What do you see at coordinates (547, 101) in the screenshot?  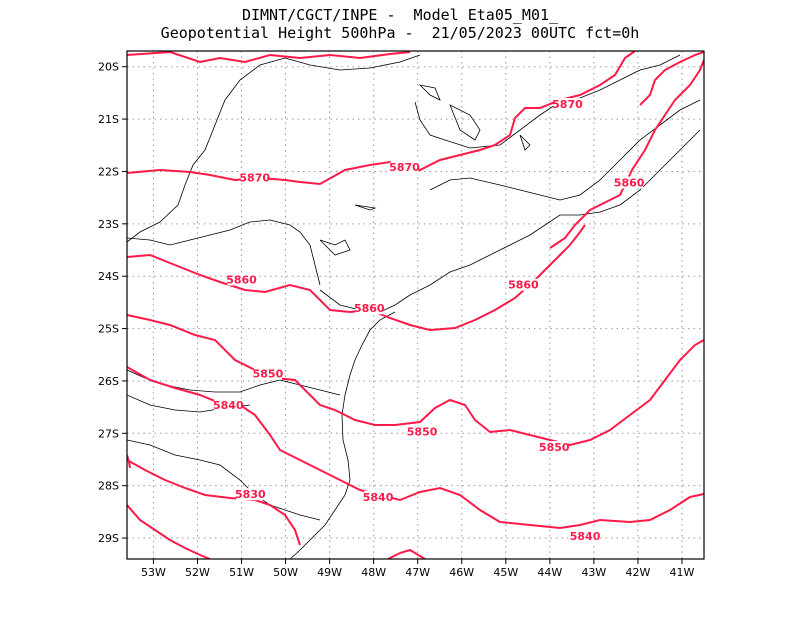 I see `state-boundary-mg-sp` at bounding box center [547, 101].